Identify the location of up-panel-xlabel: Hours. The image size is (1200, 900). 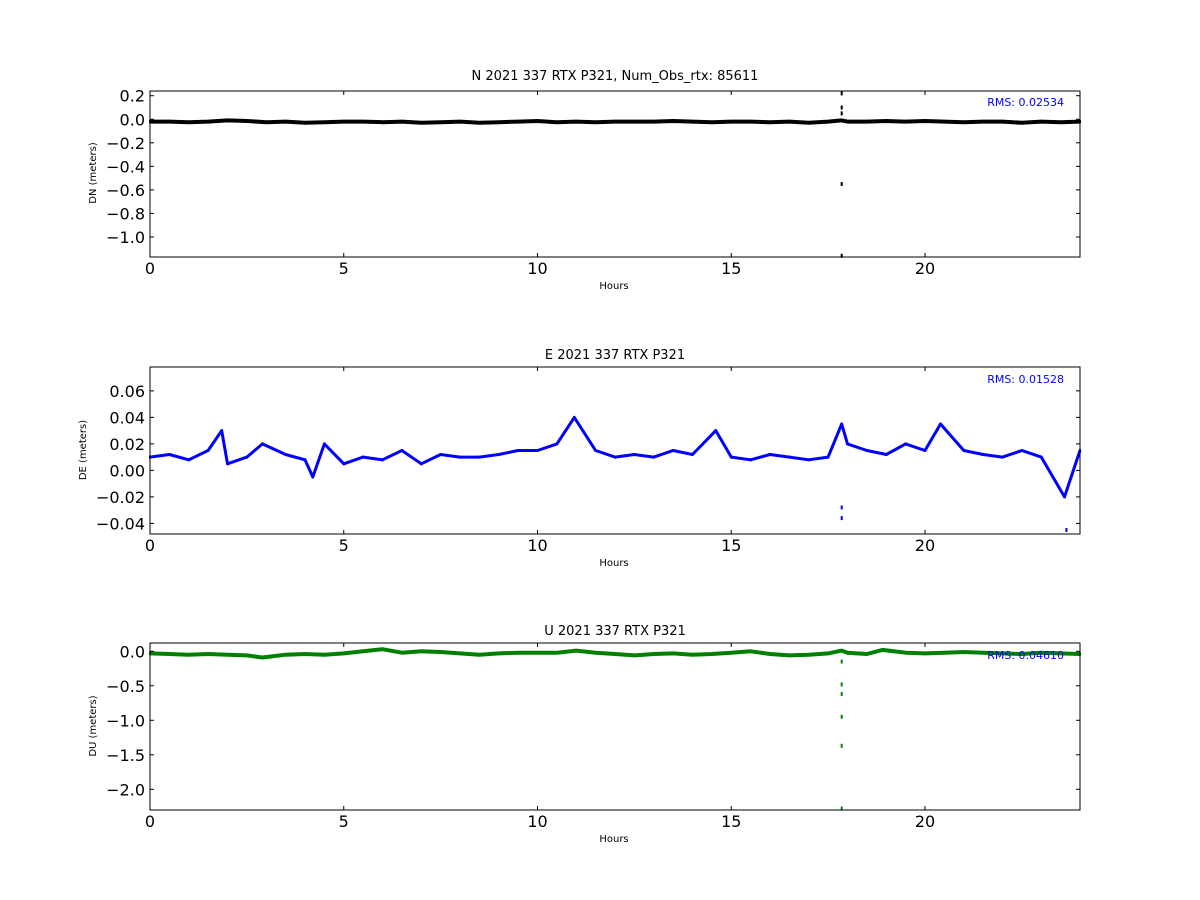
(613, 839).